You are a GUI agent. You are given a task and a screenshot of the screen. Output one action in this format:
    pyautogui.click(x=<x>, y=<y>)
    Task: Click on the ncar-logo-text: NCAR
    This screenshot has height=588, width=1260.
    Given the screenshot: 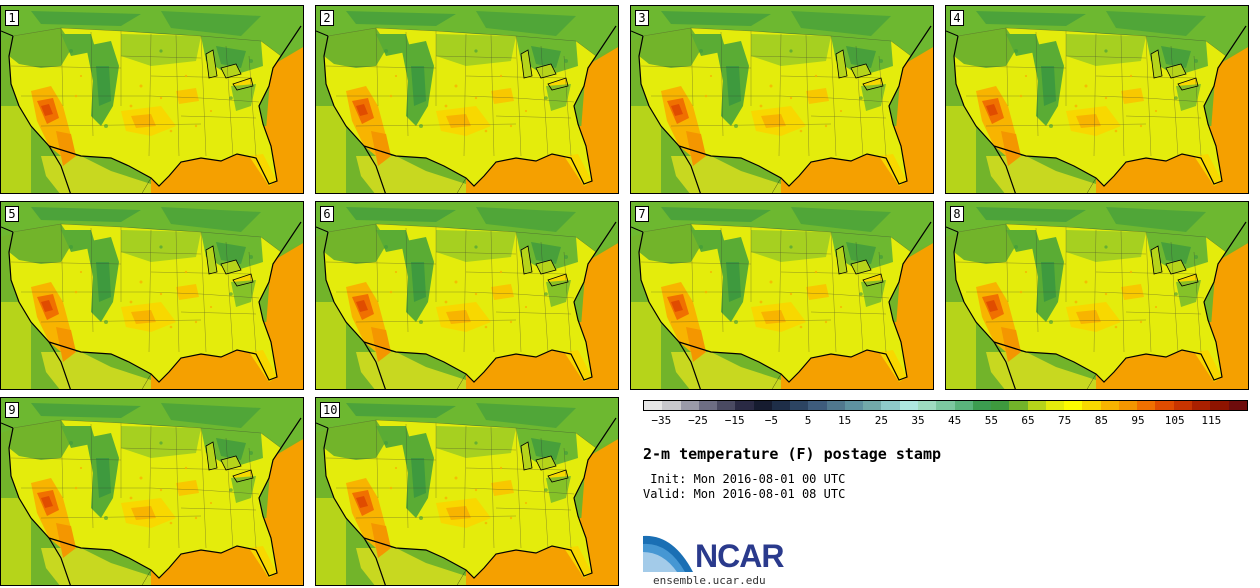 What is the action you would take?
    pyautogui.click(x=739, y=556)
    